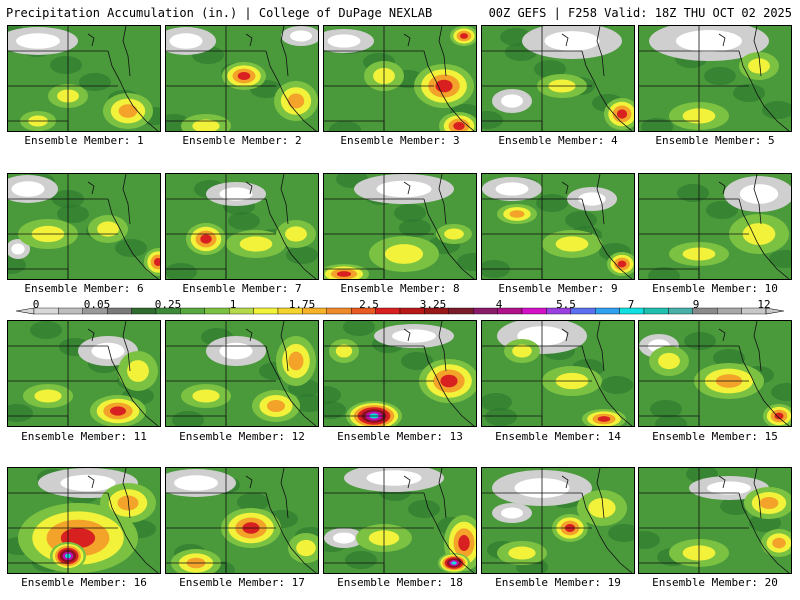 The image size is (800, 600). What do you see at coordinates (631, 304) in the screenshot?
I see `colorbar-tick-label: 7` at bounding box center [631, 304].